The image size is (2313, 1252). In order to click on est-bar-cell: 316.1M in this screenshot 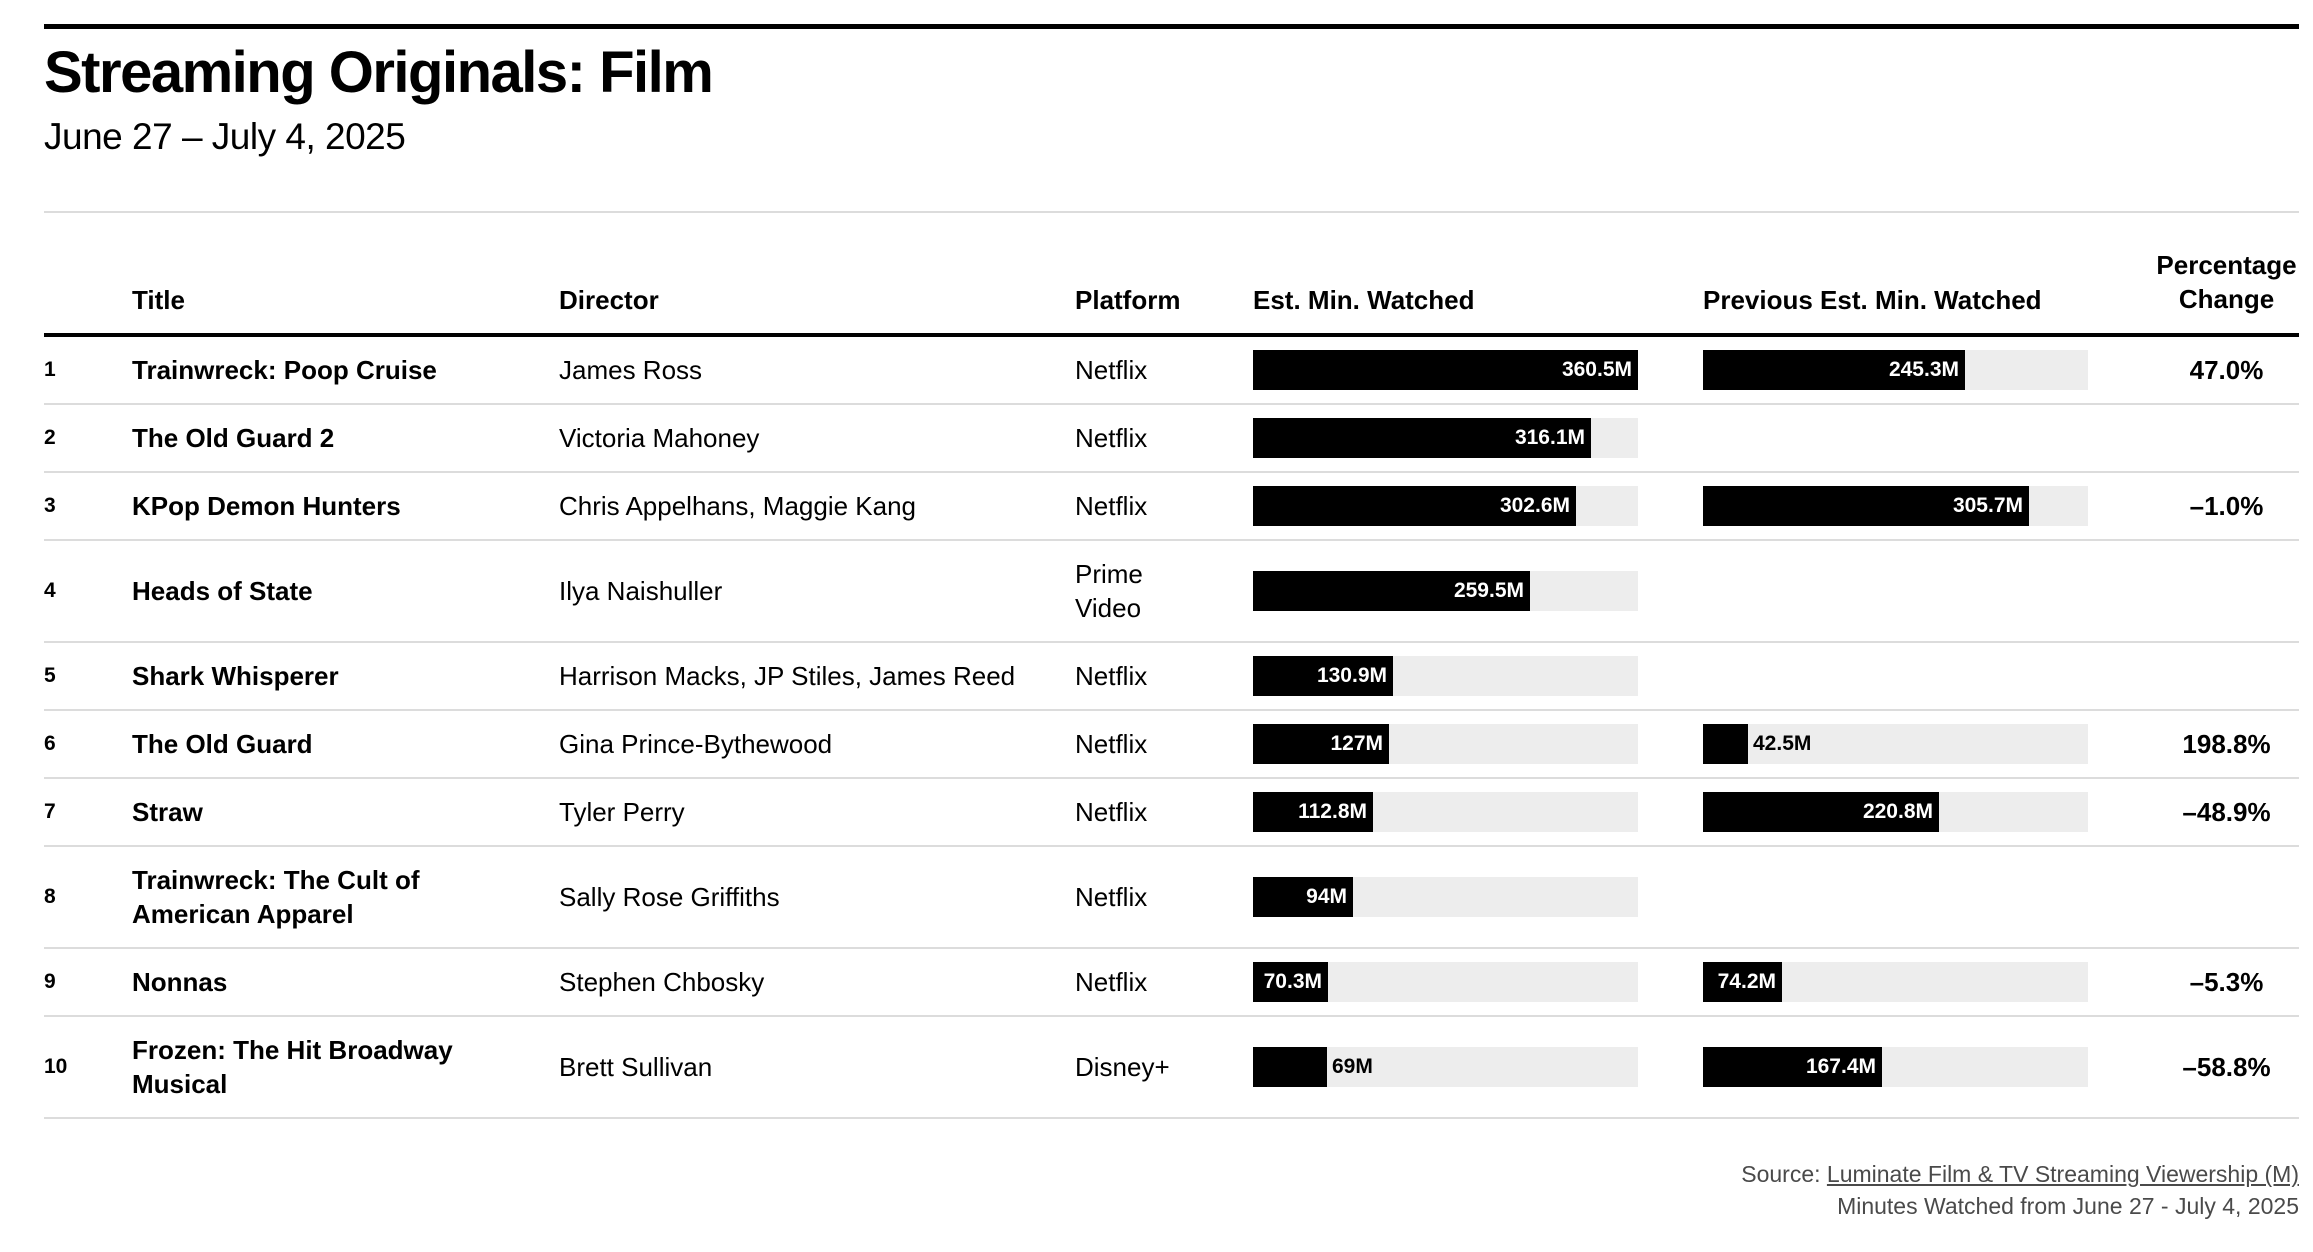, I will do `click(1445, 438)`.